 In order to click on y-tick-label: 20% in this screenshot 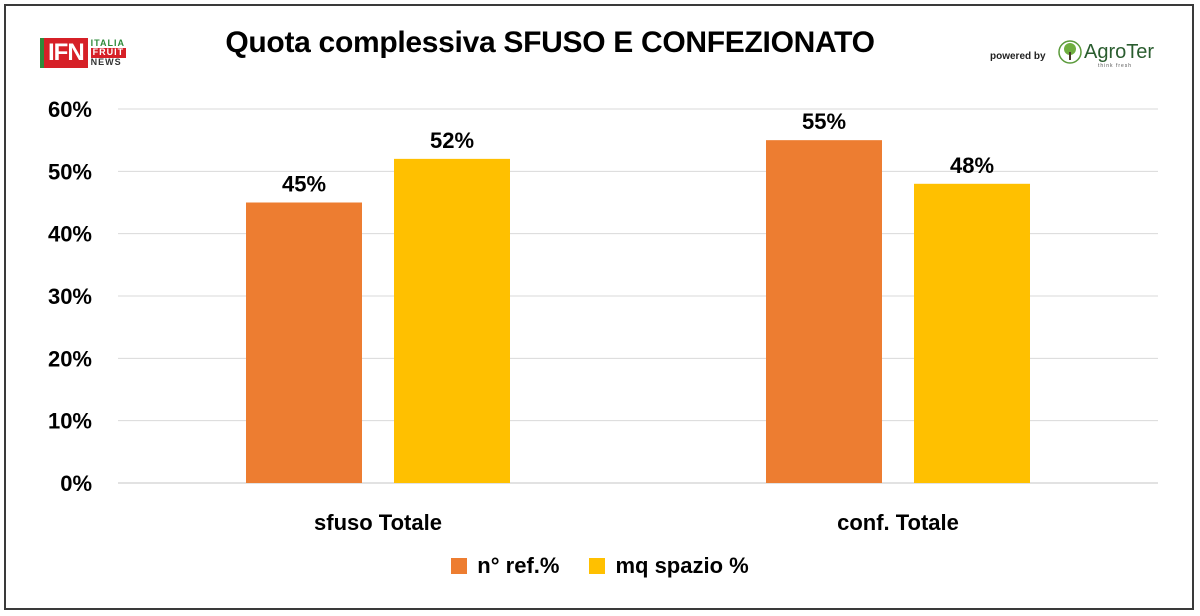, I will do `click(70, 358)`.